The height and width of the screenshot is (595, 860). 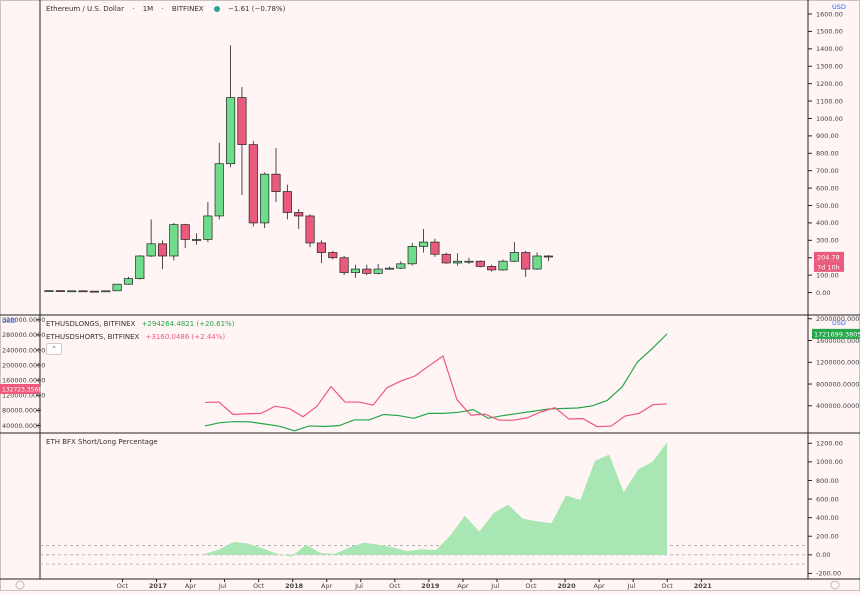 I want to click on price-axis-tick-label: 300.00, so click(x=827, y=241).